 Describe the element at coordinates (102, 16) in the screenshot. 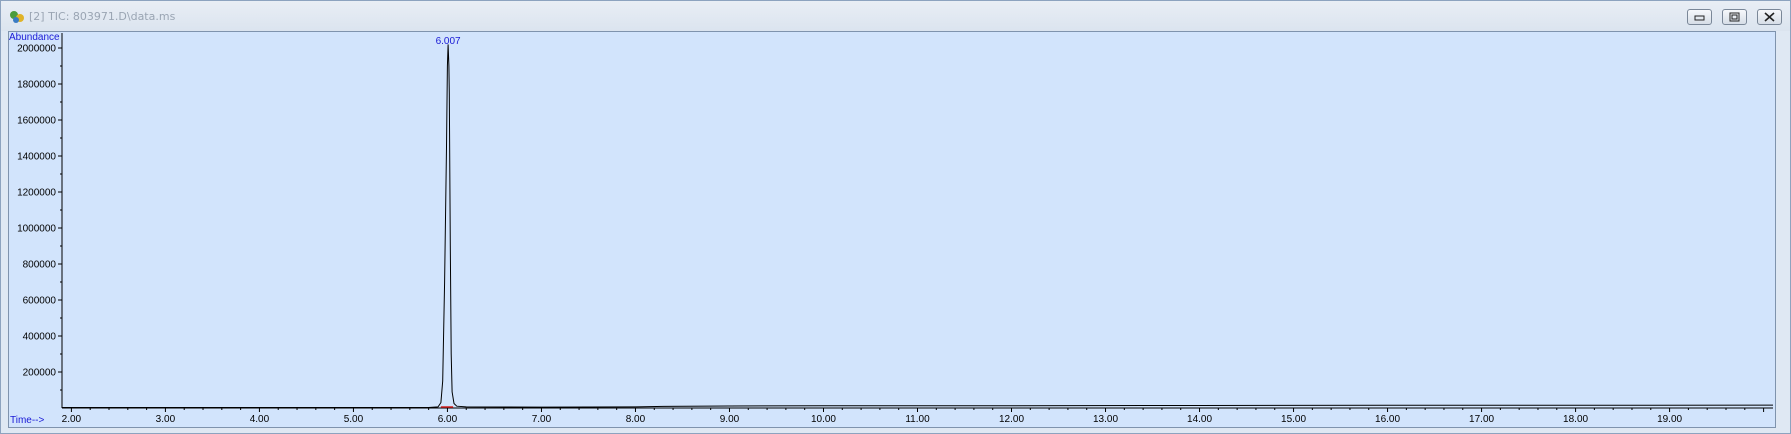

I see `window-title: [2] TIC: 803971.D\data.ms` at that location.